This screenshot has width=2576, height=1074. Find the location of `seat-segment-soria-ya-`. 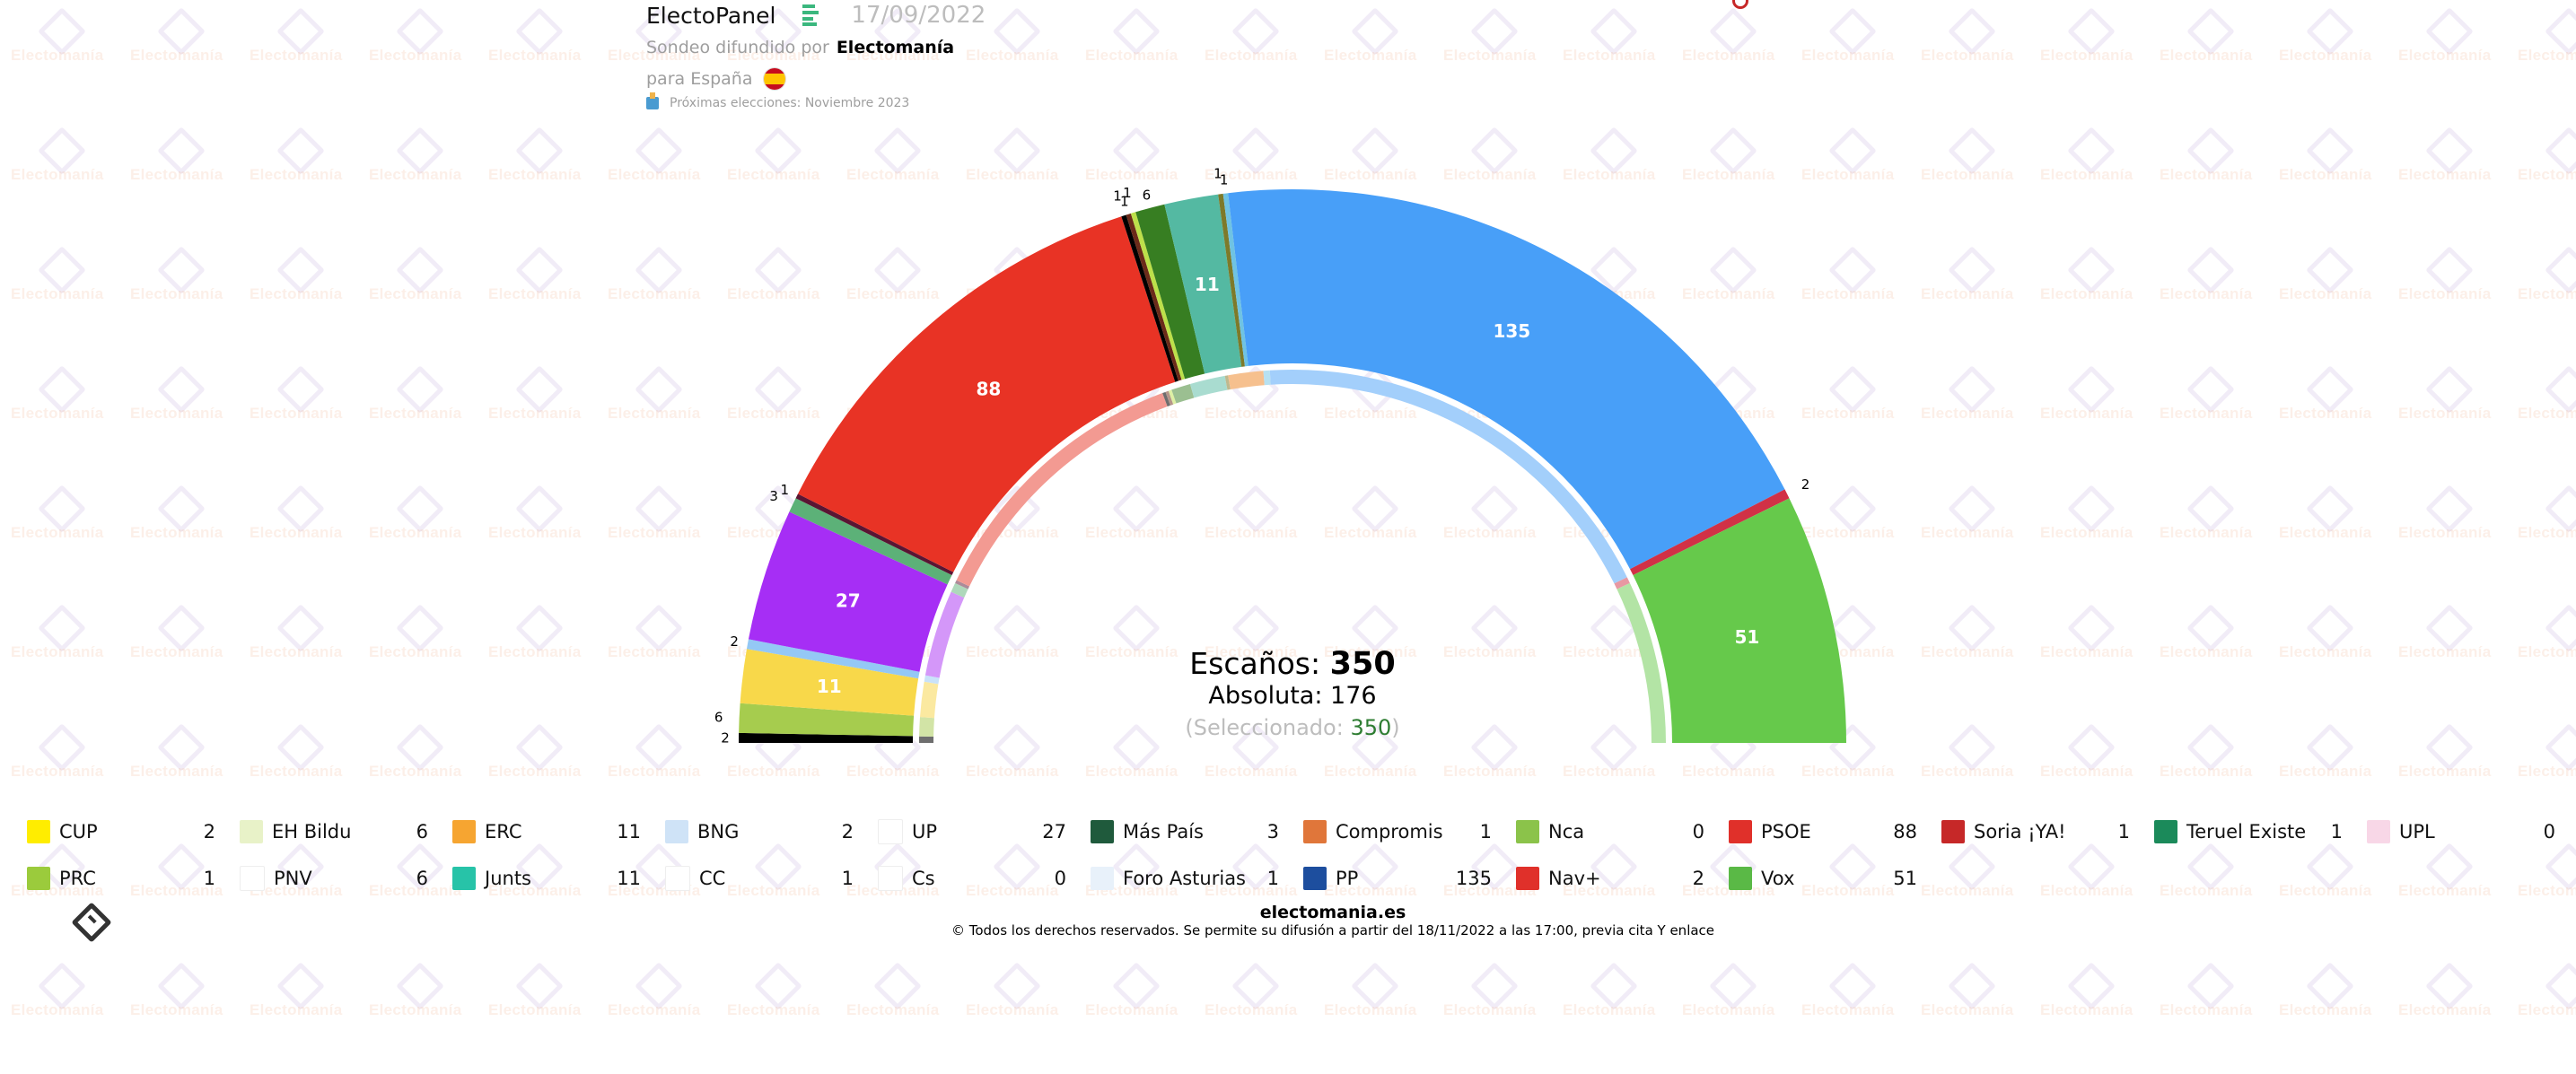

seat-segment-soria-ya- is located at coordinates (1149, 298).